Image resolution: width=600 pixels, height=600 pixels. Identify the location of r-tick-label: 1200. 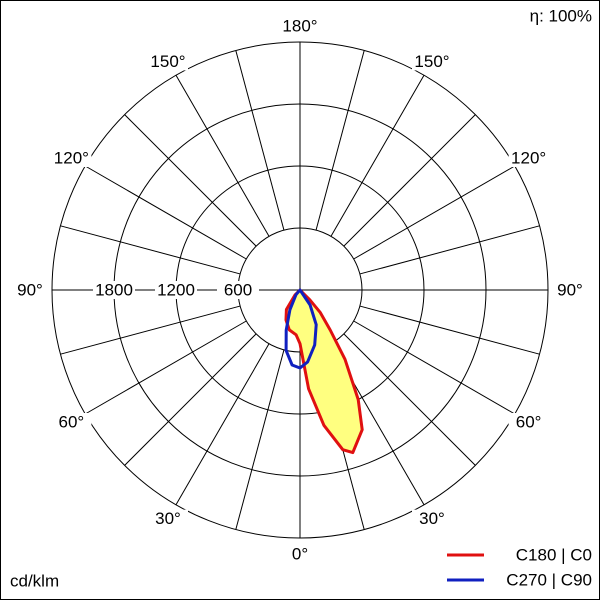
(176, 289).